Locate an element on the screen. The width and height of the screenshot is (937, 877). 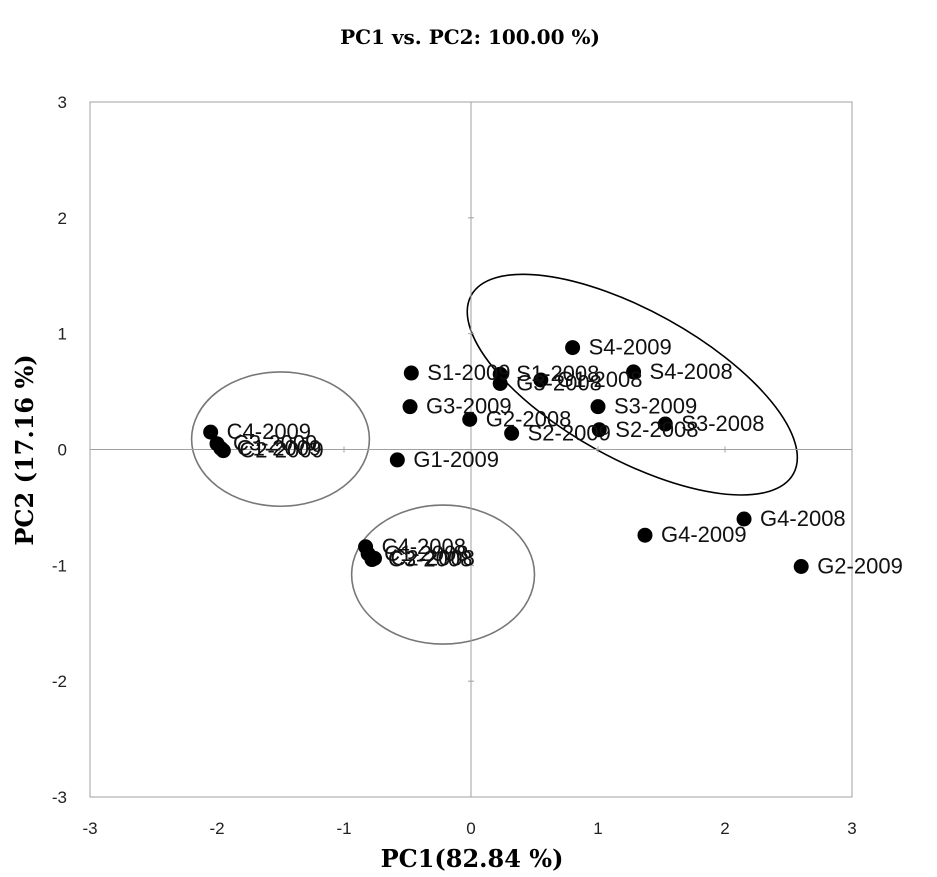
label-g2-2009: G2-2009 is located at coordinates (860, 565).